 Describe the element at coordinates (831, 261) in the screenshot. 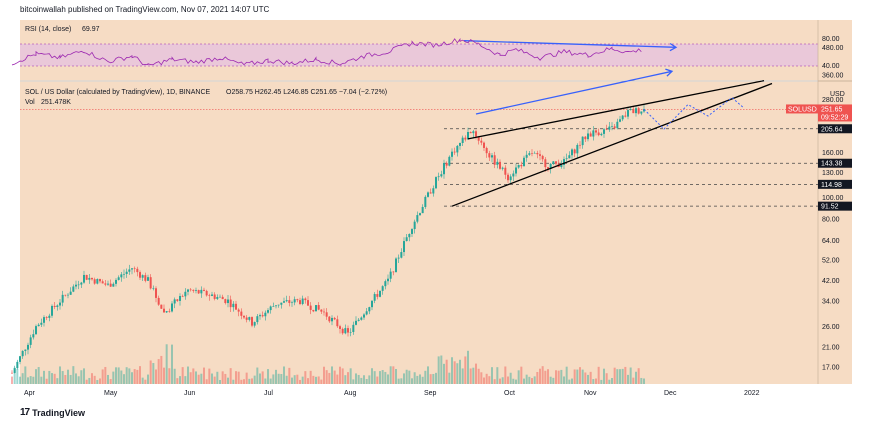

I see `price-tick-label: 52.00` at that location.